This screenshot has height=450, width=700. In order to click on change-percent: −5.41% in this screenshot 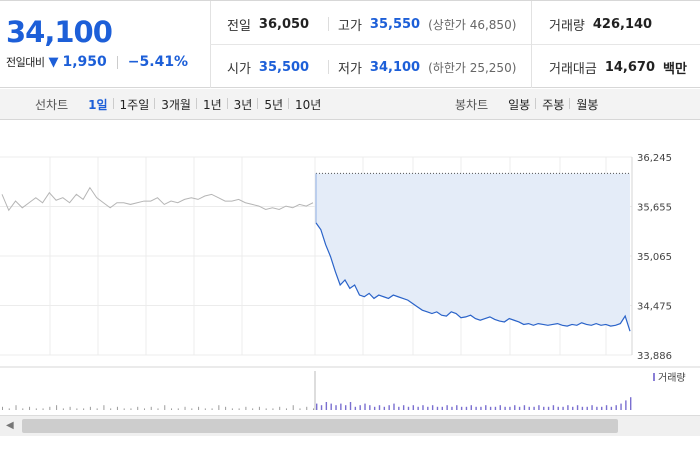, I will do `click(158, 62)`.